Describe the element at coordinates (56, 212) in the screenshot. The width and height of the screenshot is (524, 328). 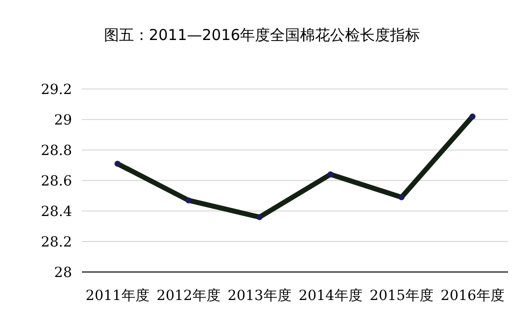
I see `y-tick-label: 28.4` at that location.